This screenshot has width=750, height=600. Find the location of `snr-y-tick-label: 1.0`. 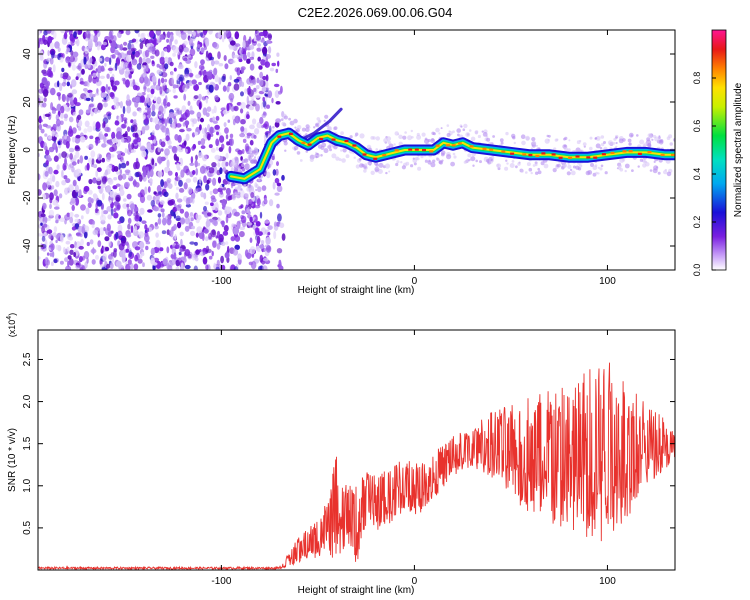

snr-y-tick-label: 1.0 is located at coordinates (27, 485).